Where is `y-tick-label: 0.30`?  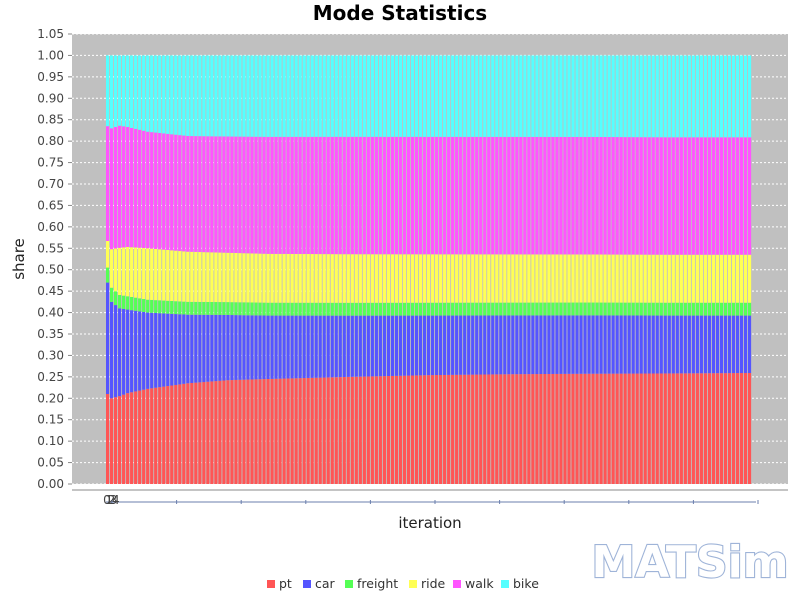 y-tick-label: 0.30 is located at coordinates (50, 355).